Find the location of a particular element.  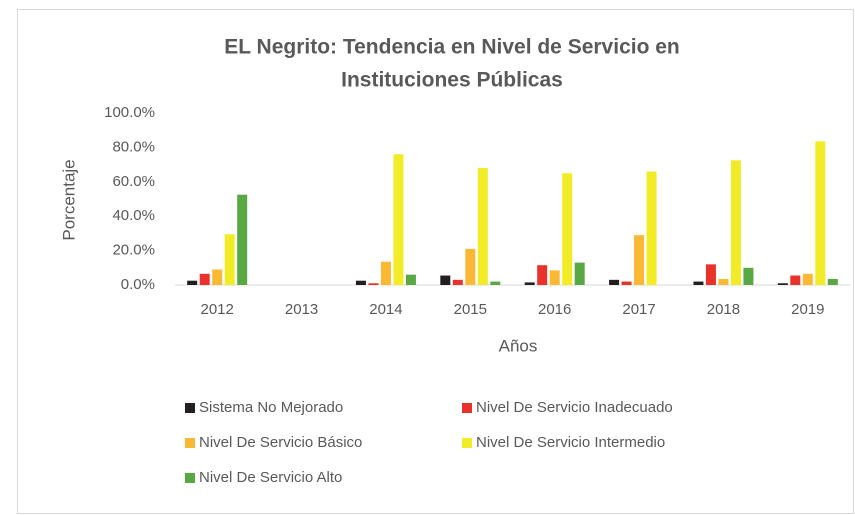

y-tick-label: 40.0% is located at coordinates (133, 215).